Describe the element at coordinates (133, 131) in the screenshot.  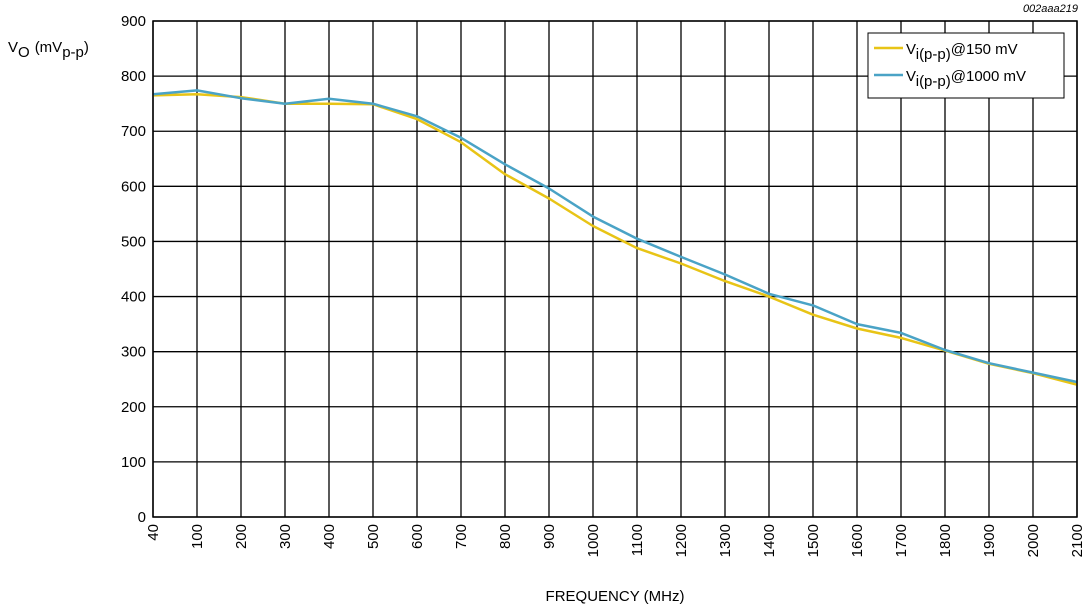
I see `y-tick-label: 700` at that location.